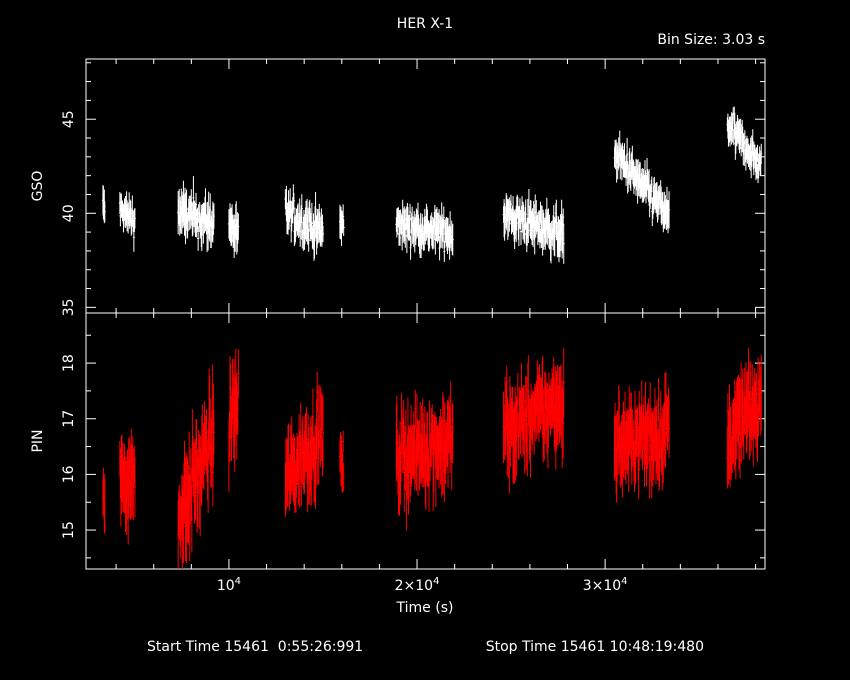  Describe the element at coordinates (605, 585) in the screenshot. I see `x-tick-label: 3×104` at that location.